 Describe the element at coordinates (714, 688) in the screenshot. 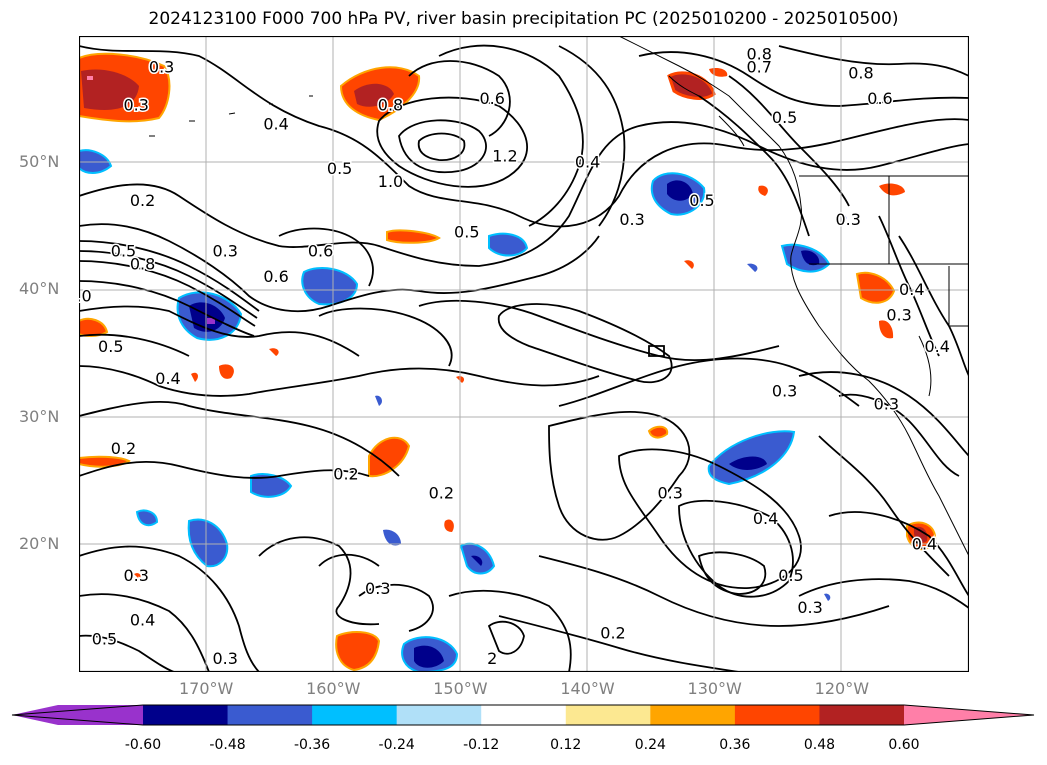

I see `longitude-label: 130°W` at that location.